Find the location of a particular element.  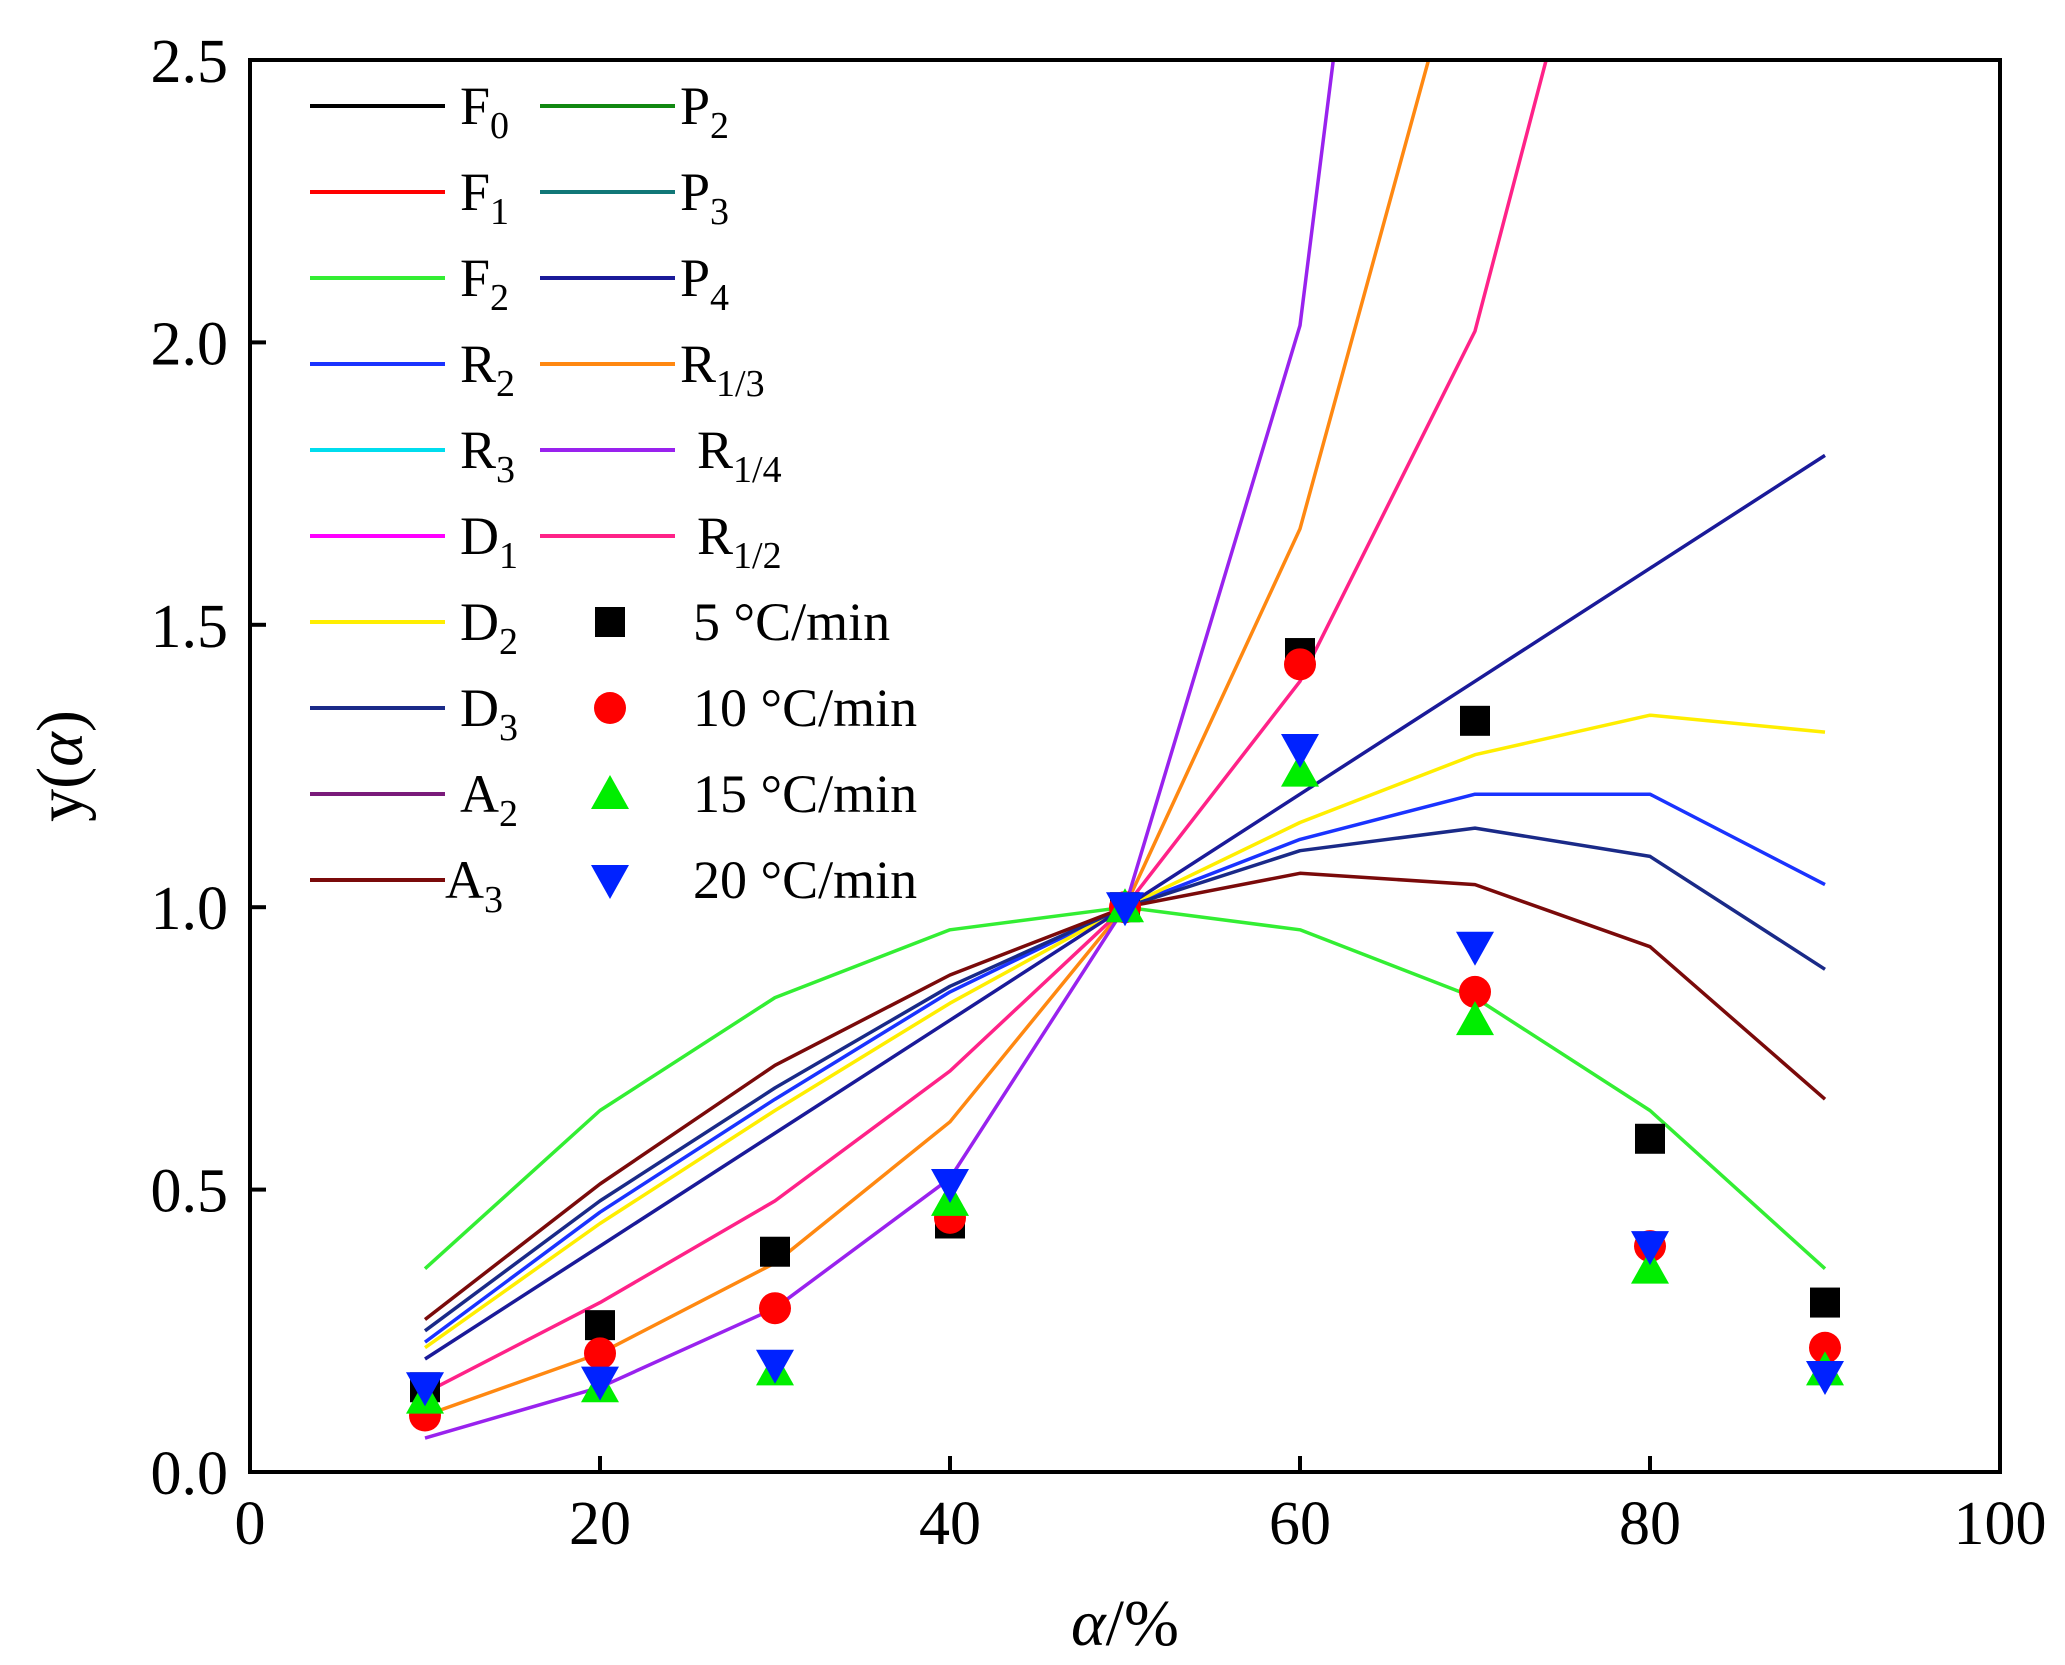

legend-label-f-0: F0 is located at coordinates (484, 111).